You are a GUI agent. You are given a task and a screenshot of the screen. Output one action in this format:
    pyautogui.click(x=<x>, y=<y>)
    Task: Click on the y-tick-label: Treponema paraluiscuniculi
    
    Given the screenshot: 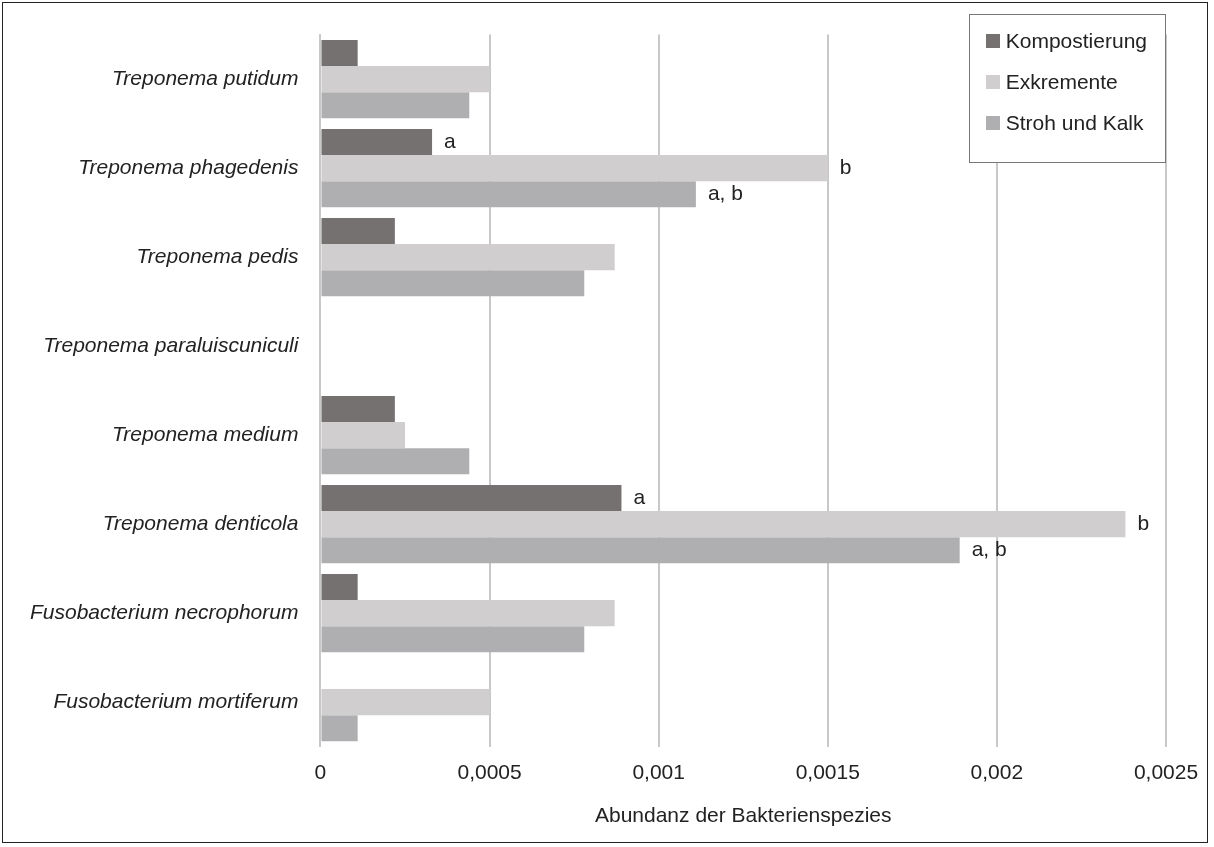 What is the action you would take?
    pyautogui.click(x=171, y=344)
    